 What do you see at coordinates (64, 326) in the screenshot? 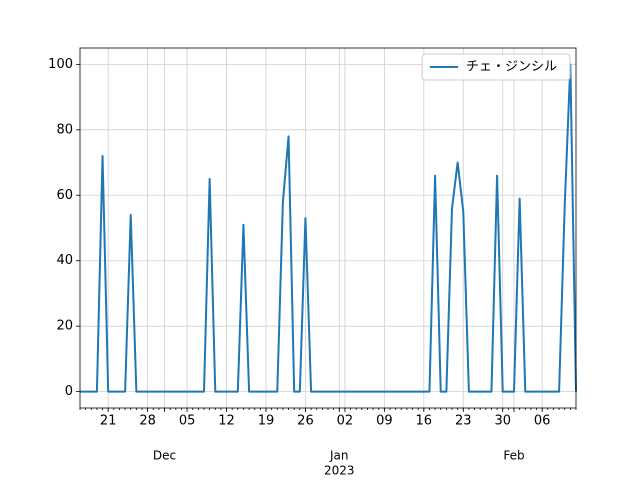
I see `y-tick-label: 20` at bounding box center [64, 326].